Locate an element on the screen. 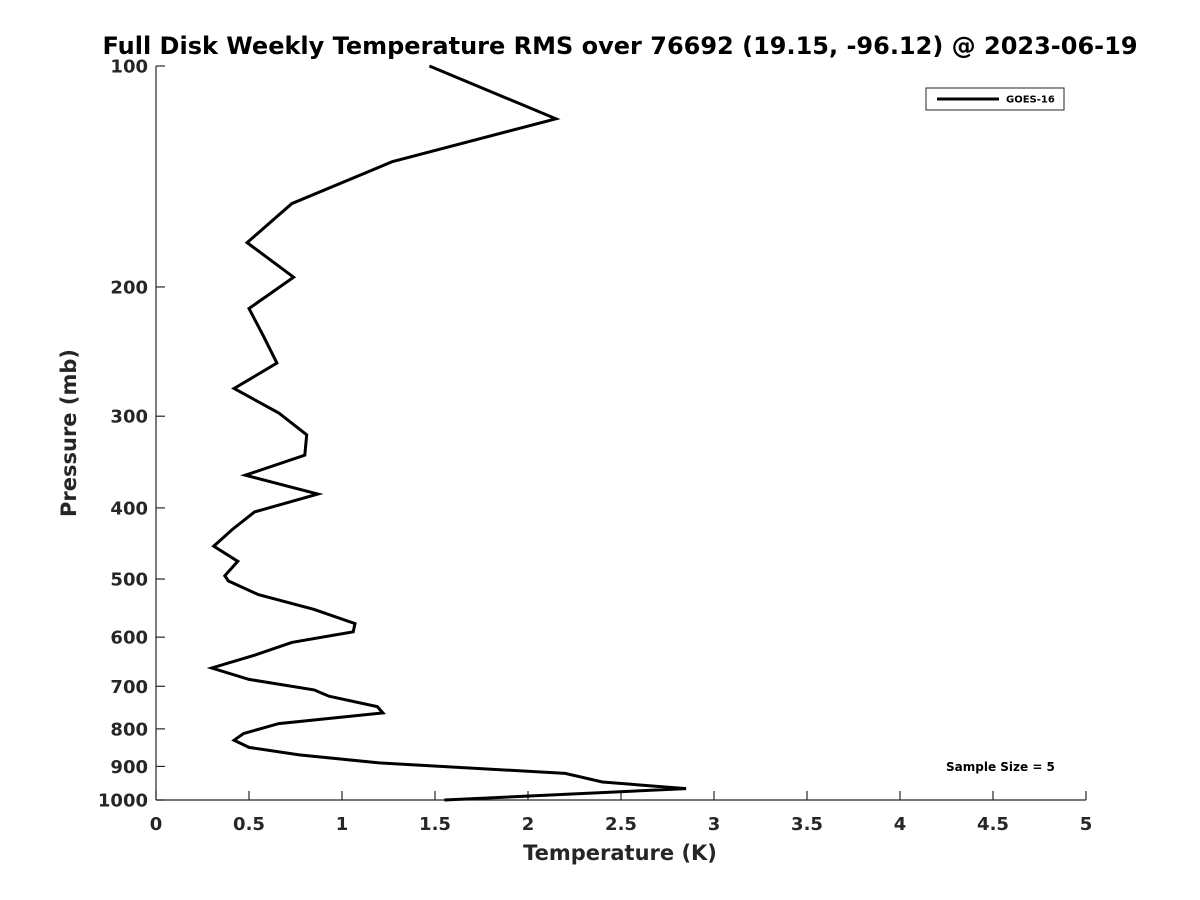  x-tick-label: 2.5 is located at coordinates (621, 824).